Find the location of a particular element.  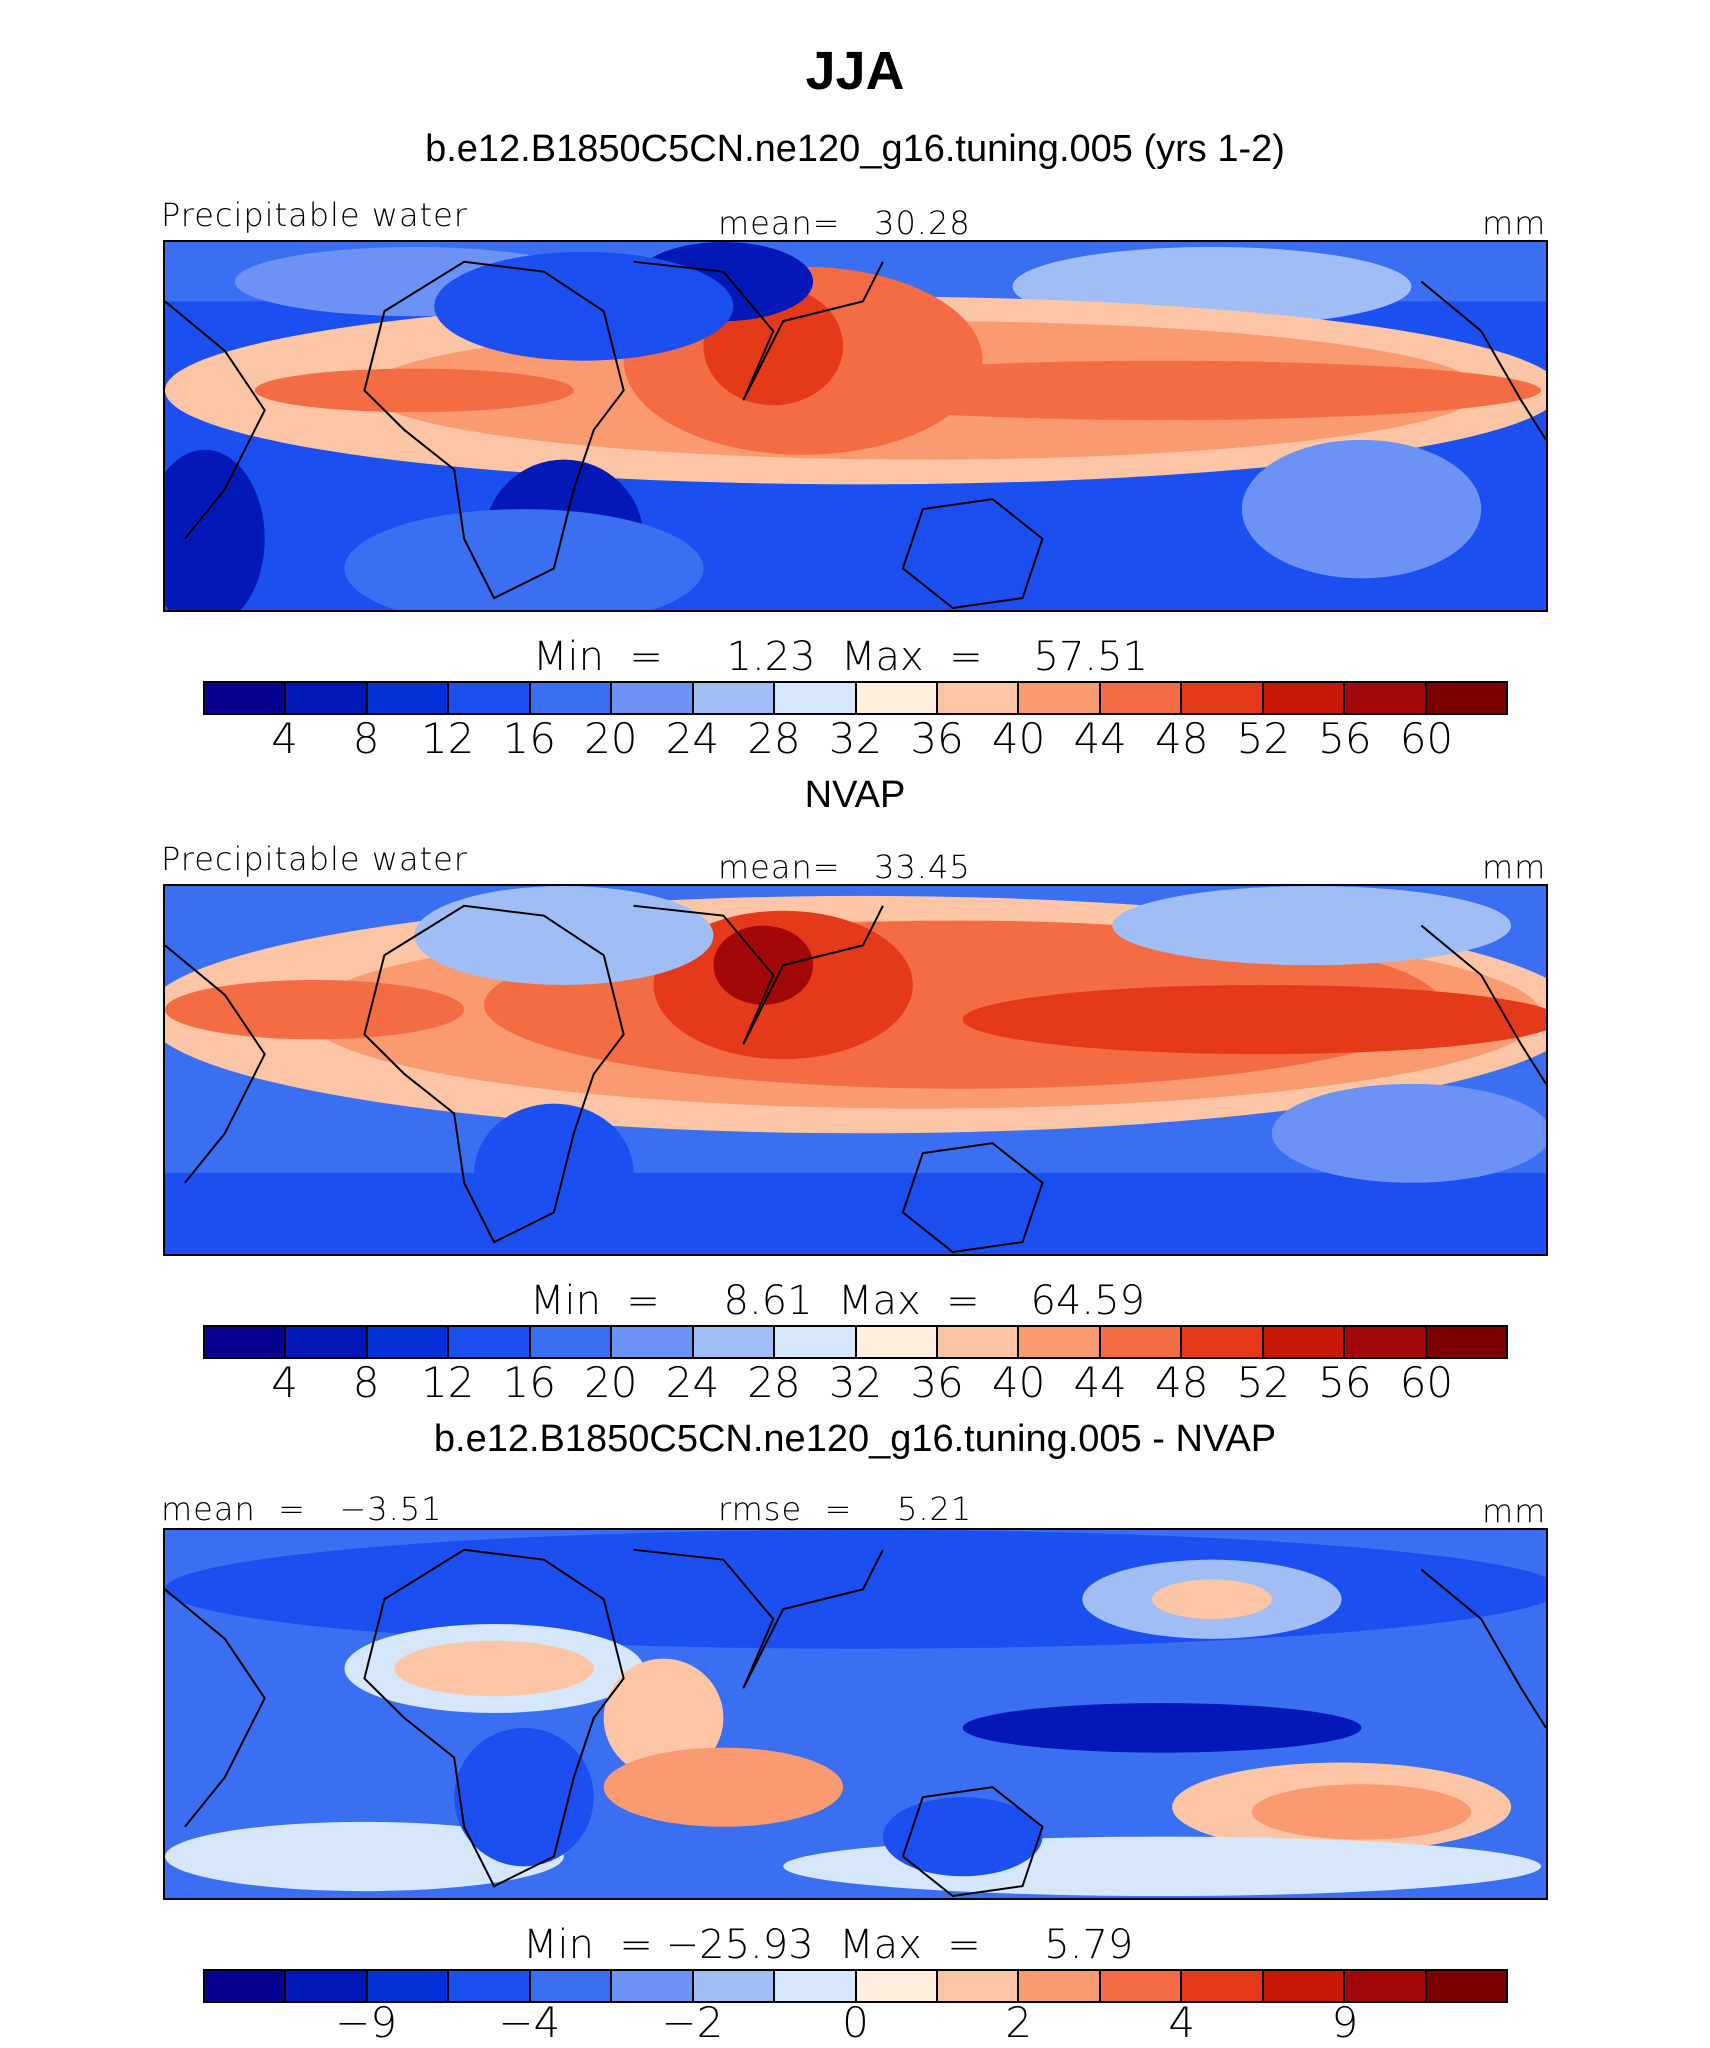

panel-2-variable-label: Precipitable water is located at coordinates (314, 859).